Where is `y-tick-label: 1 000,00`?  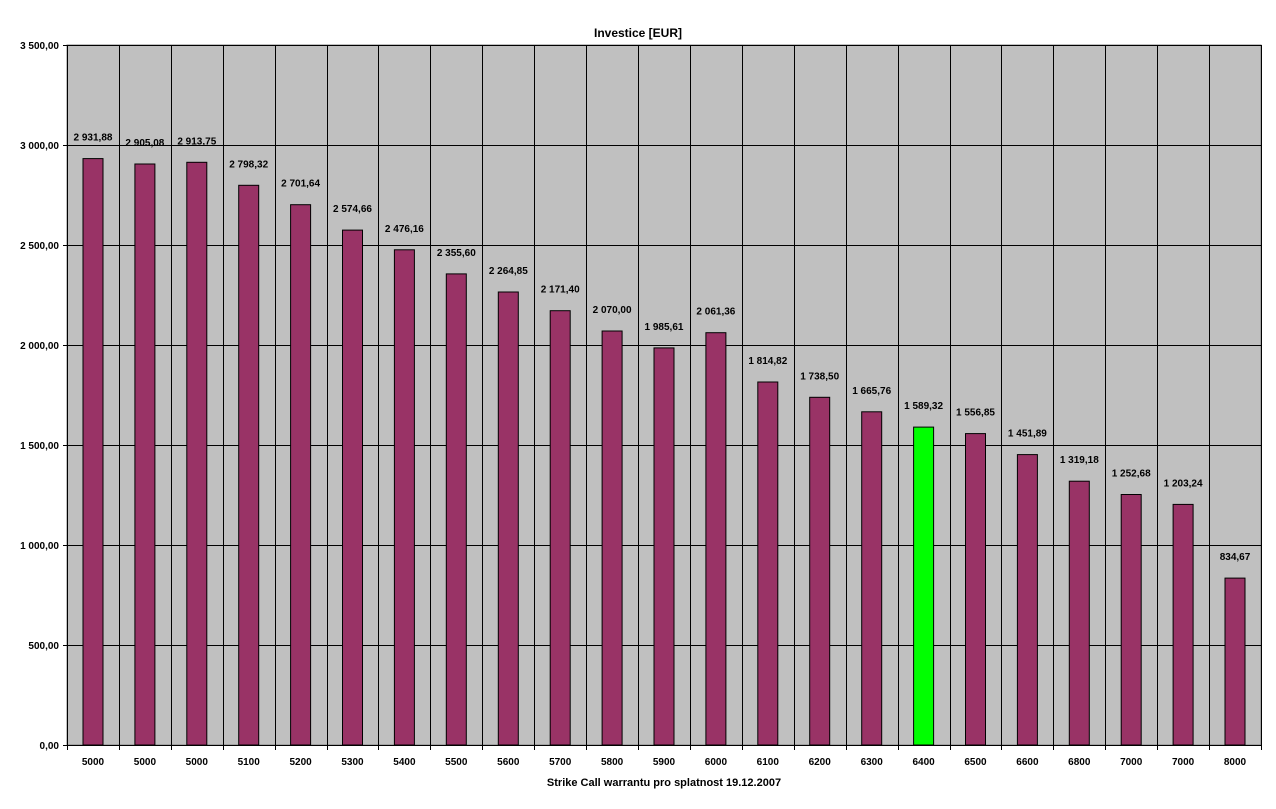
y-tick-label: 1 000,00 is located at coordinates (39, 546).